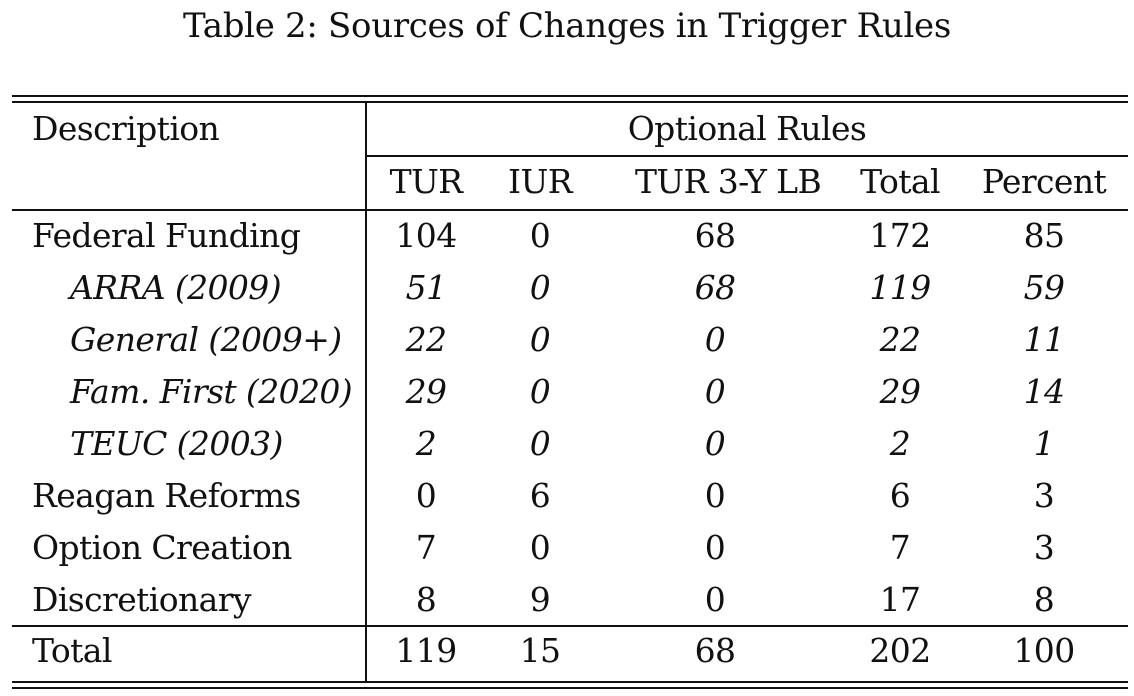  I want to click on cell-tur: 7, so click(426, 547).